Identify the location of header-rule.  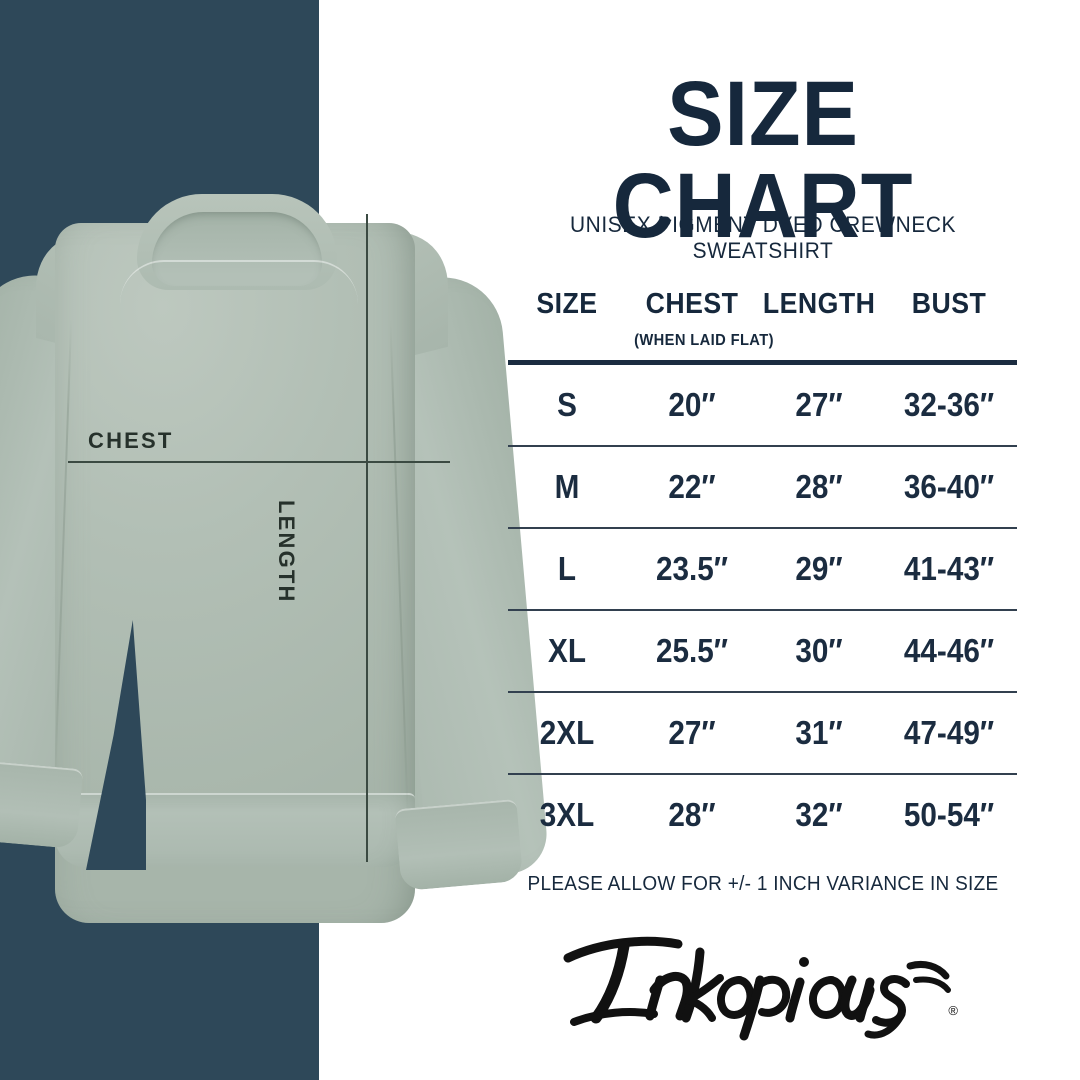
(762, 362).